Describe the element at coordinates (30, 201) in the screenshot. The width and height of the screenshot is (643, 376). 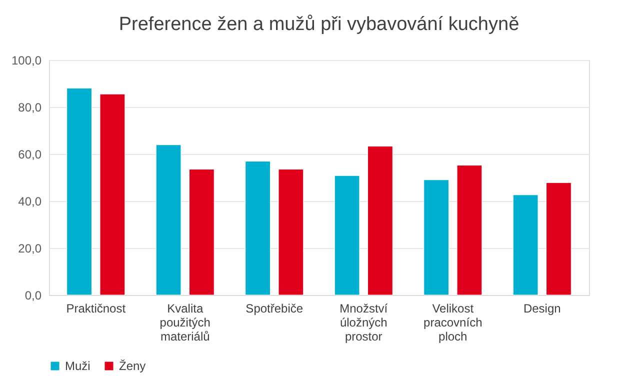
I see `y-tick-label: 40,0` at that location.